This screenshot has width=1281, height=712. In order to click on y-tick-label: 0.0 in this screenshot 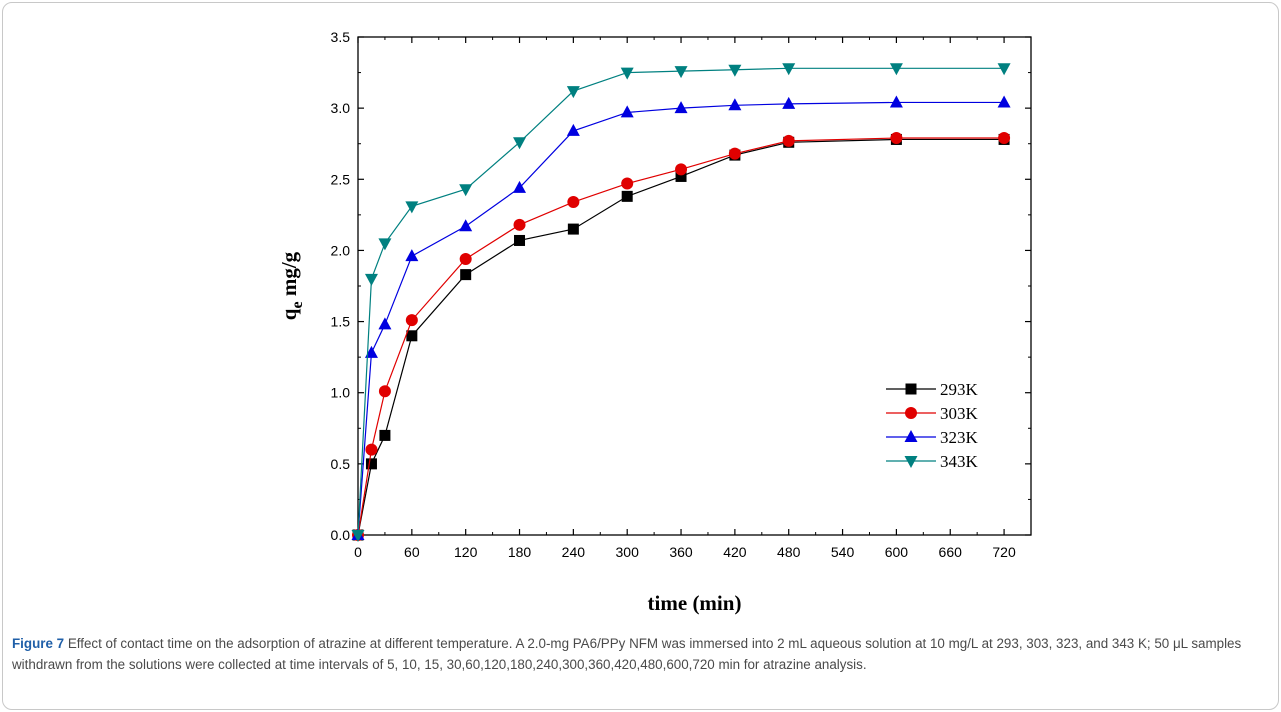, I will do `click(341, 535)`.